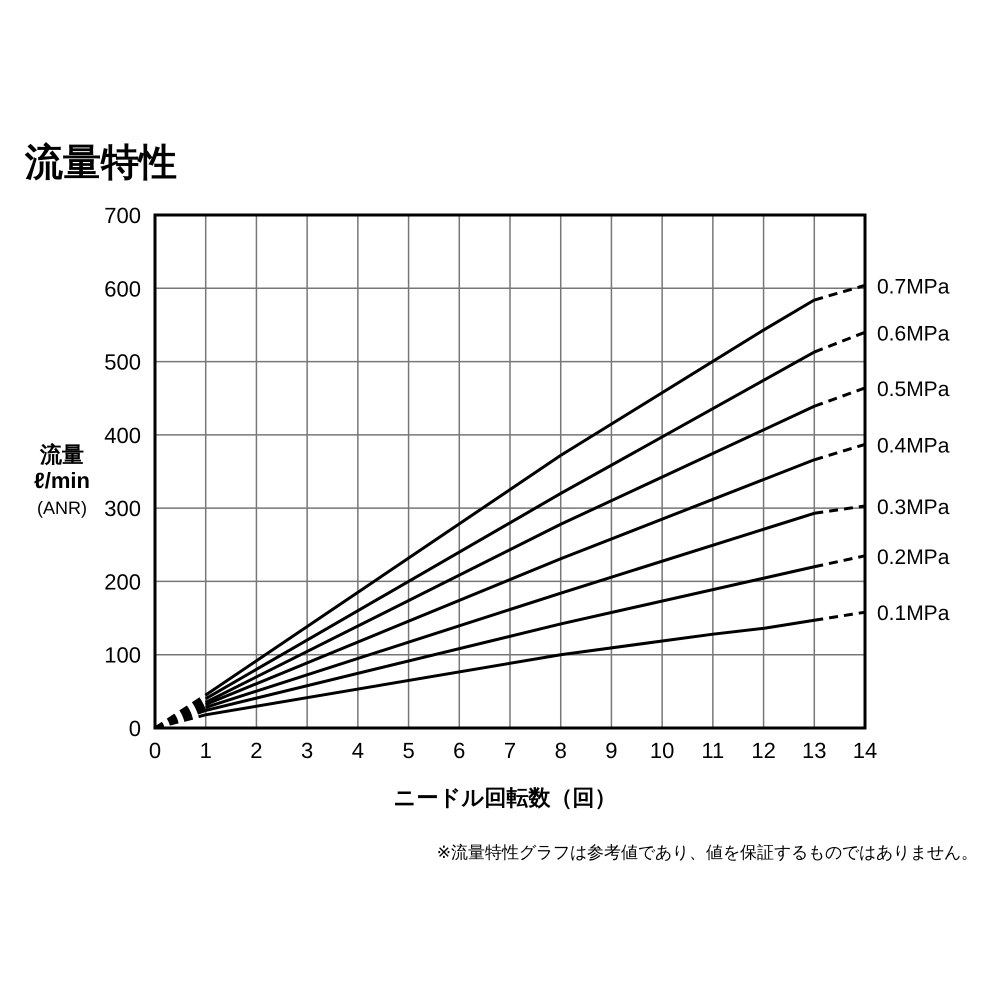 The height and width of the screenshot is (1000, 1000). I want to click on x-tick-label: 14, so click(865, 750).